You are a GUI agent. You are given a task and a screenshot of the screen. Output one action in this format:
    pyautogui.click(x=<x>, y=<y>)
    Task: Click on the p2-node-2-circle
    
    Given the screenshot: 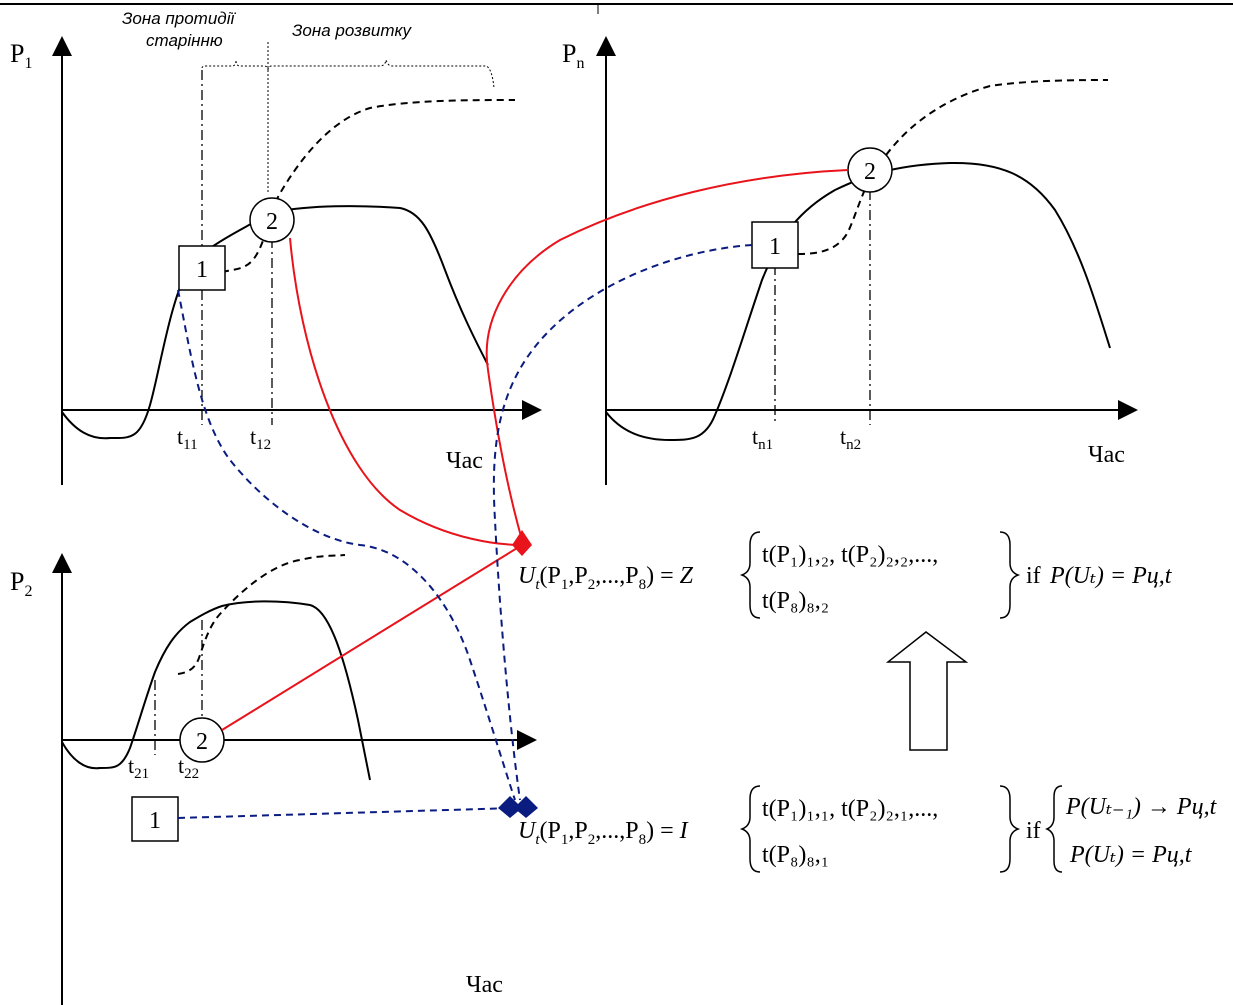 What is the action you would take?
    pyautogui.click(x=202, y=740)
    